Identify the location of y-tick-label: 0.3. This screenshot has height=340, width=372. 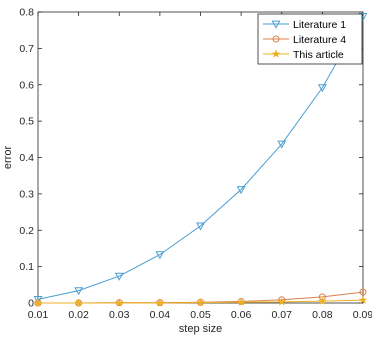
(26, 194).